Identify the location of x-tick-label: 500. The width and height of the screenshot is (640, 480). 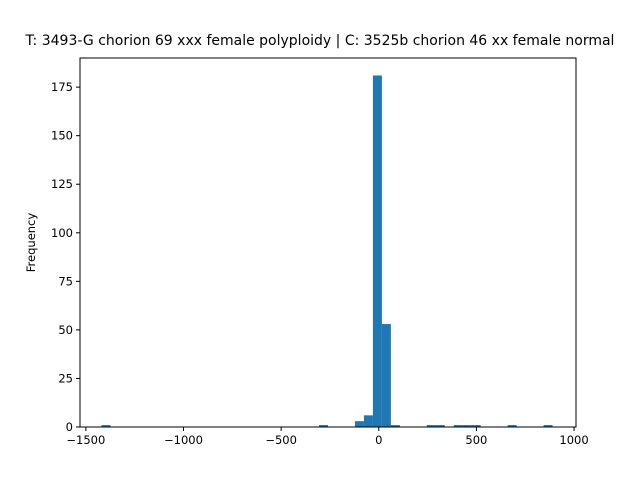
(476, 440).